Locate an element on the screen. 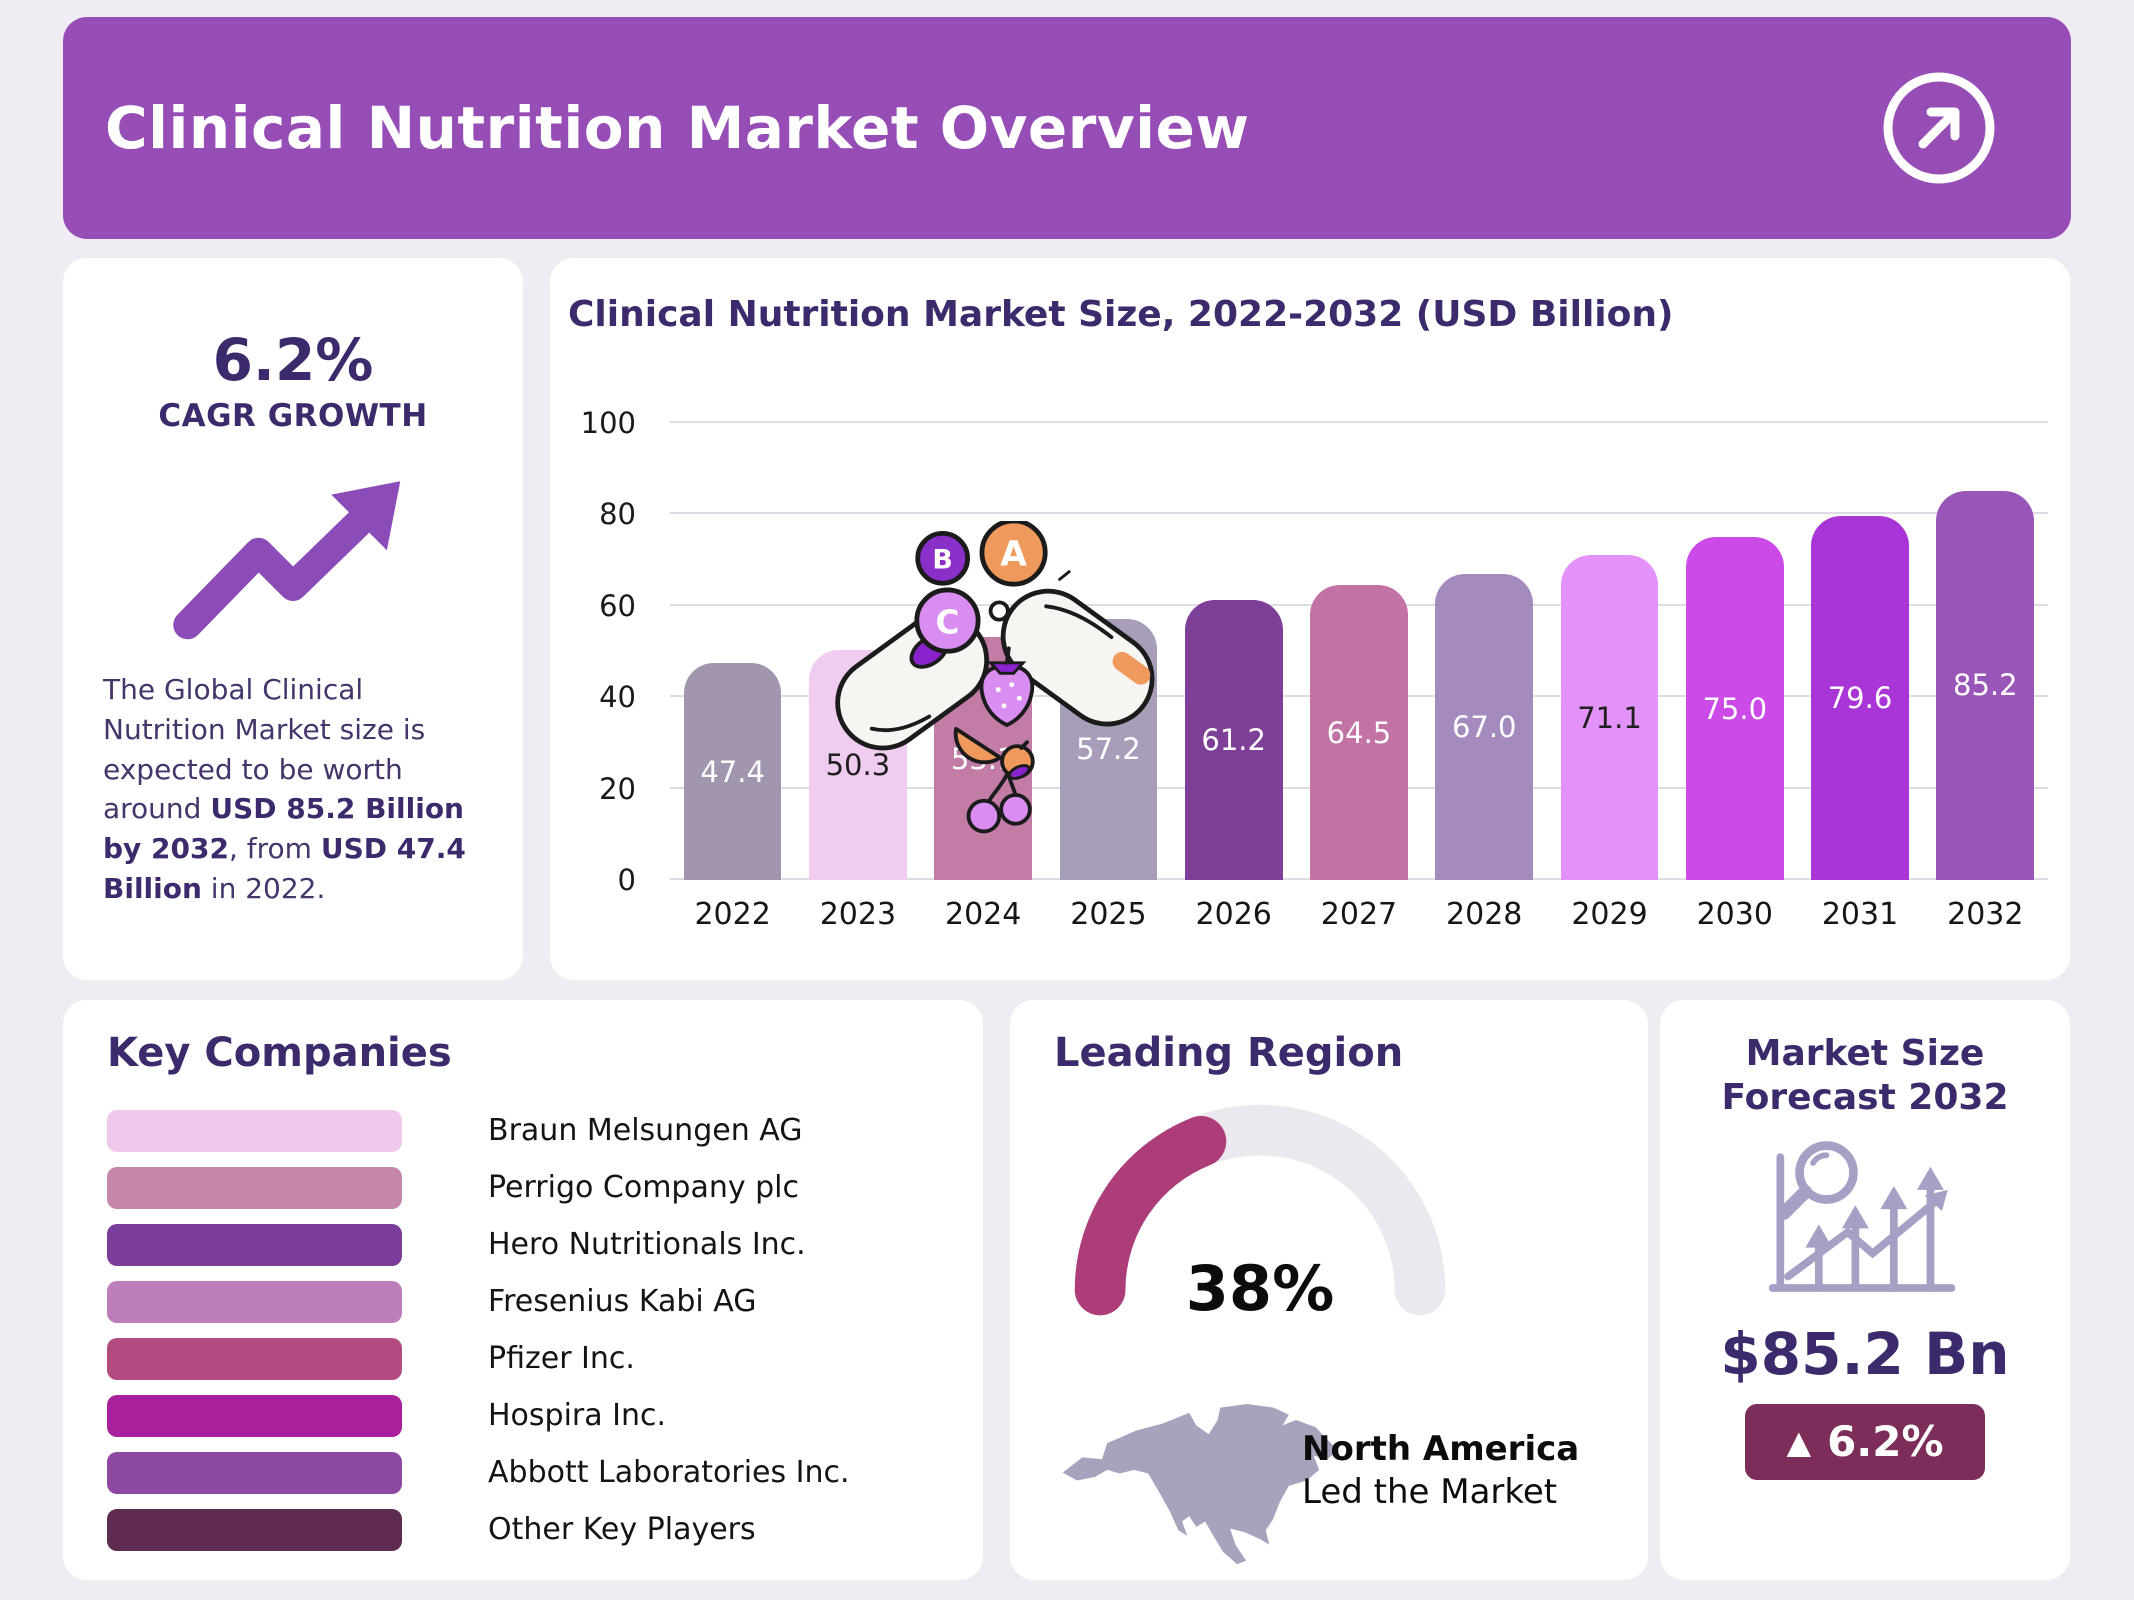  company-row: Hero Nutritionals Inc. is located at coordinates (523, 1244).